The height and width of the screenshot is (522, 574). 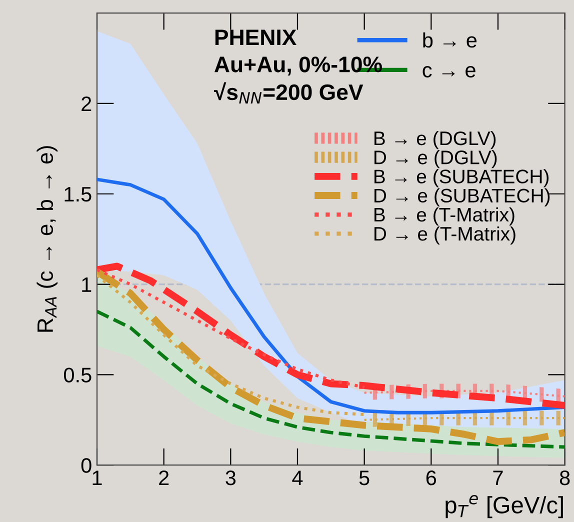 I want to click on legend-label: D → e (T-Matrix), so click(x=445, y=235).